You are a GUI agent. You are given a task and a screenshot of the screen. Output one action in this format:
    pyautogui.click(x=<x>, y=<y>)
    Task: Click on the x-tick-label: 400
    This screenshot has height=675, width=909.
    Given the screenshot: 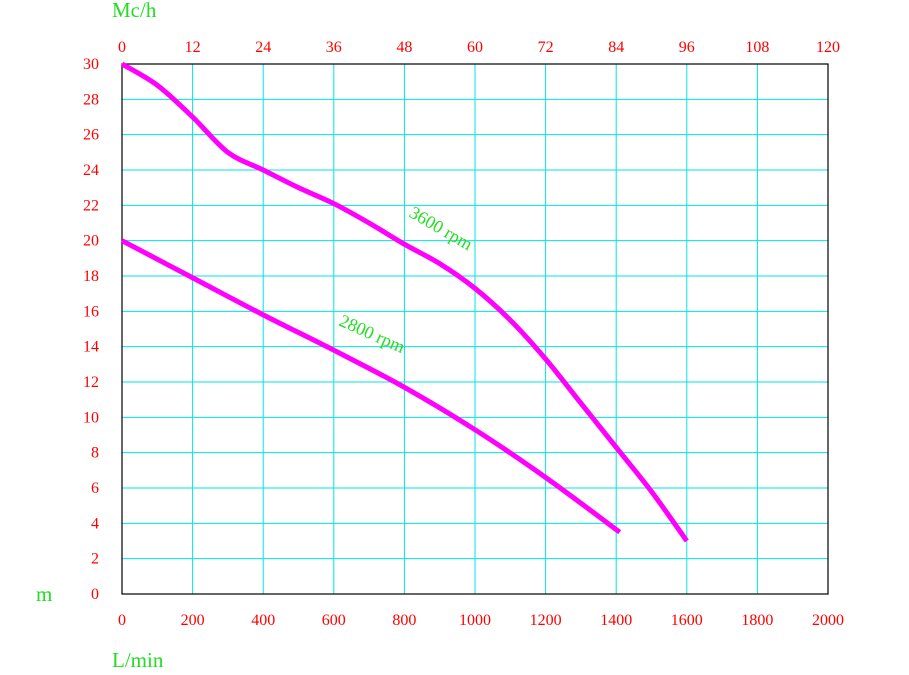 What is the action you would take?
    pyautogui.click(x=263, y=620)
    